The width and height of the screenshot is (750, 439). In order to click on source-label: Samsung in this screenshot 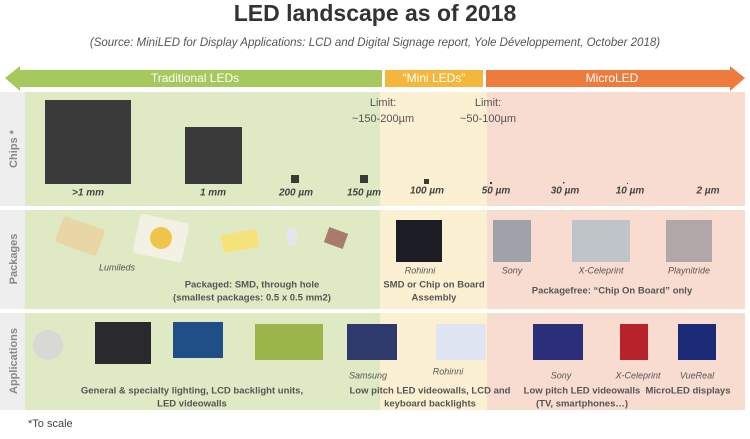, I will do `click(368, 375)`.